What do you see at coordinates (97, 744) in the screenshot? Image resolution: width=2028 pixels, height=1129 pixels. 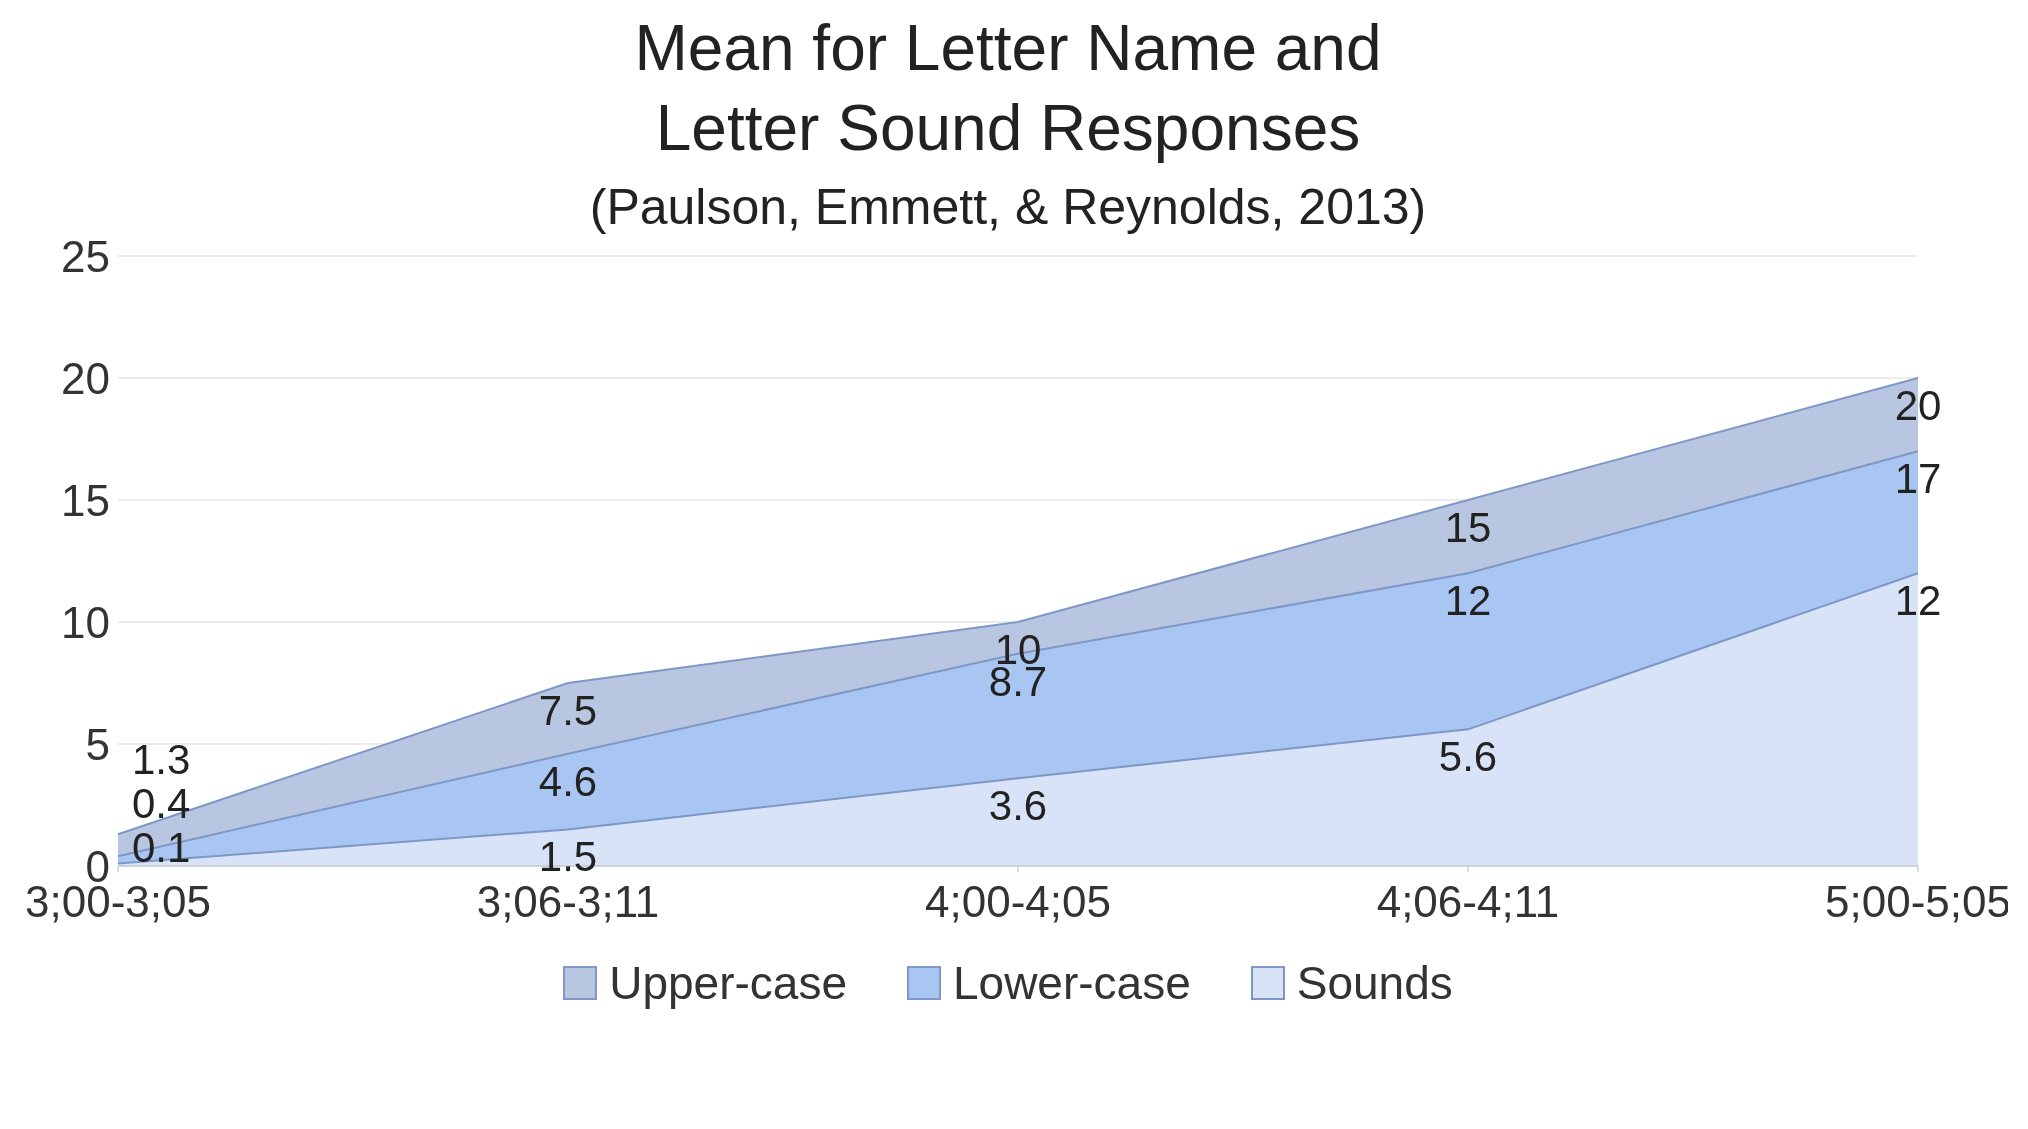 I see `y-tick-label: 5` at bounding box center [97, 744].